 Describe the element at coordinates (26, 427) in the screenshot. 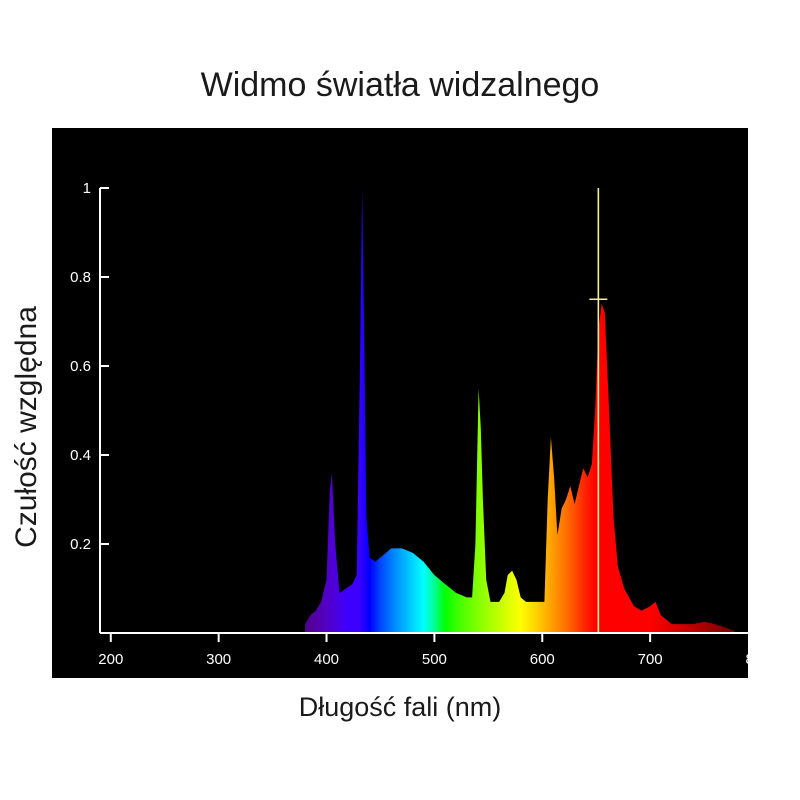

I see `y-axis-label: Czułość względna` at that location.